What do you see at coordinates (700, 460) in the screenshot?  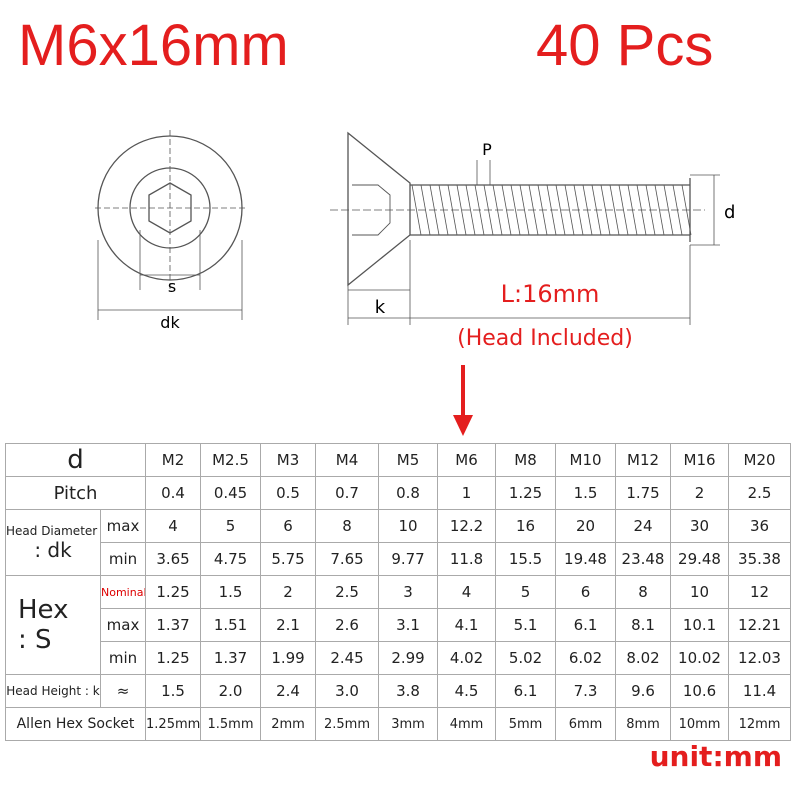 I see `cell: M16` at bounding box center [700, 460].